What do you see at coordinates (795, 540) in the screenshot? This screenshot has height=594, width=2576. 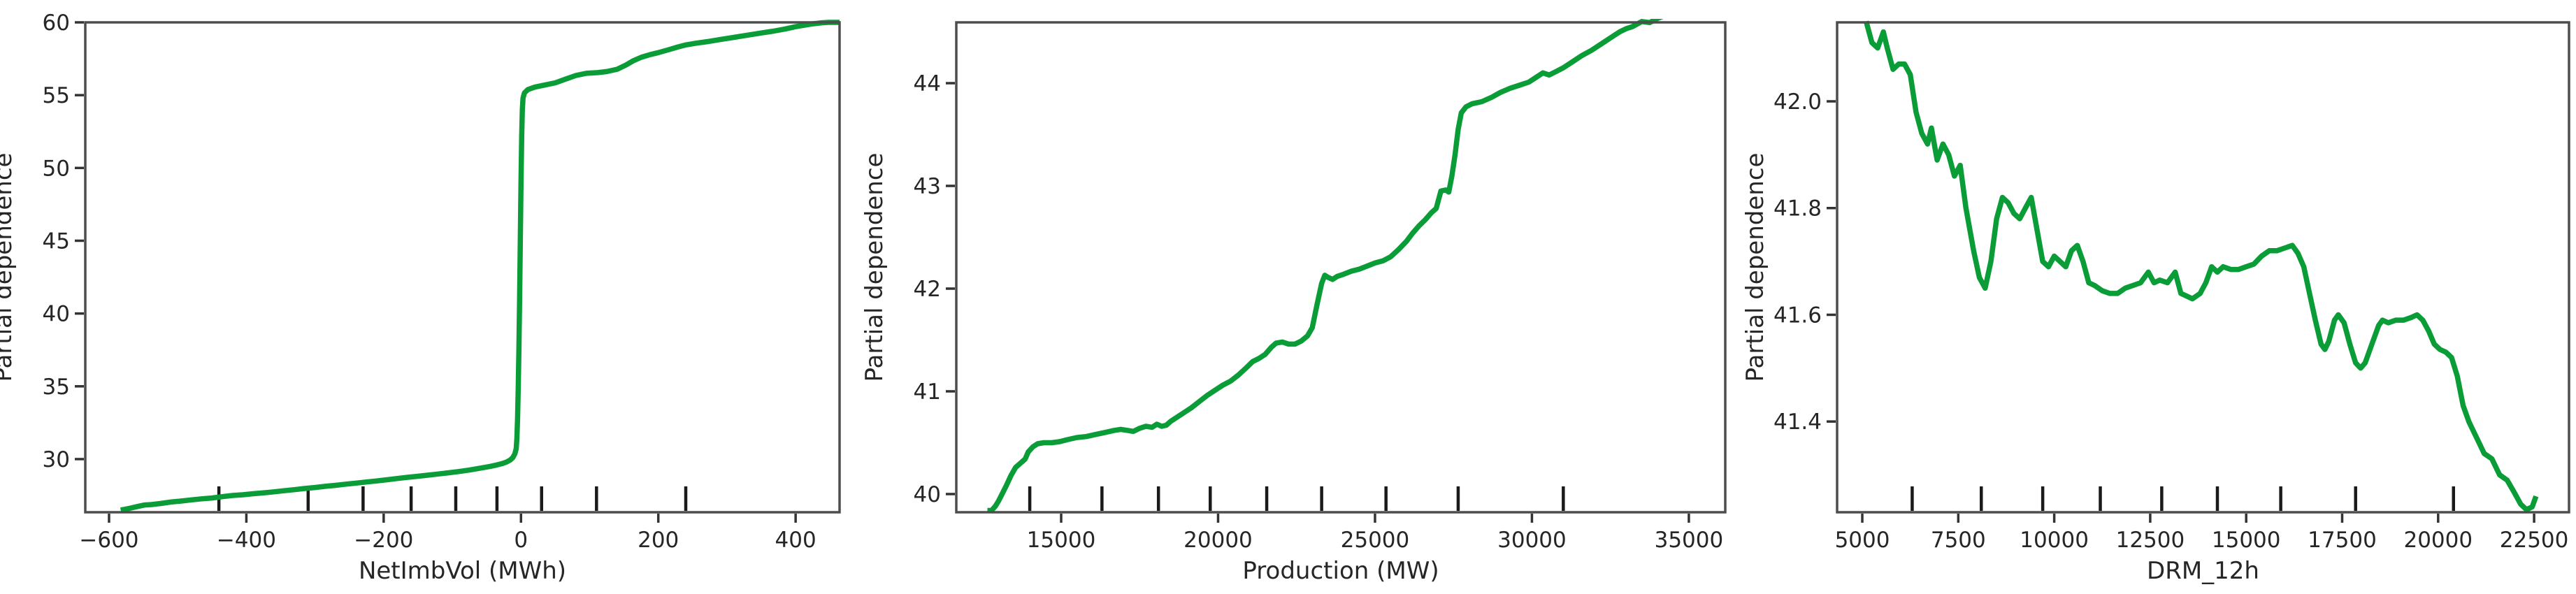 I see `x-tick-label: 400` at bounding box center [795, 540].